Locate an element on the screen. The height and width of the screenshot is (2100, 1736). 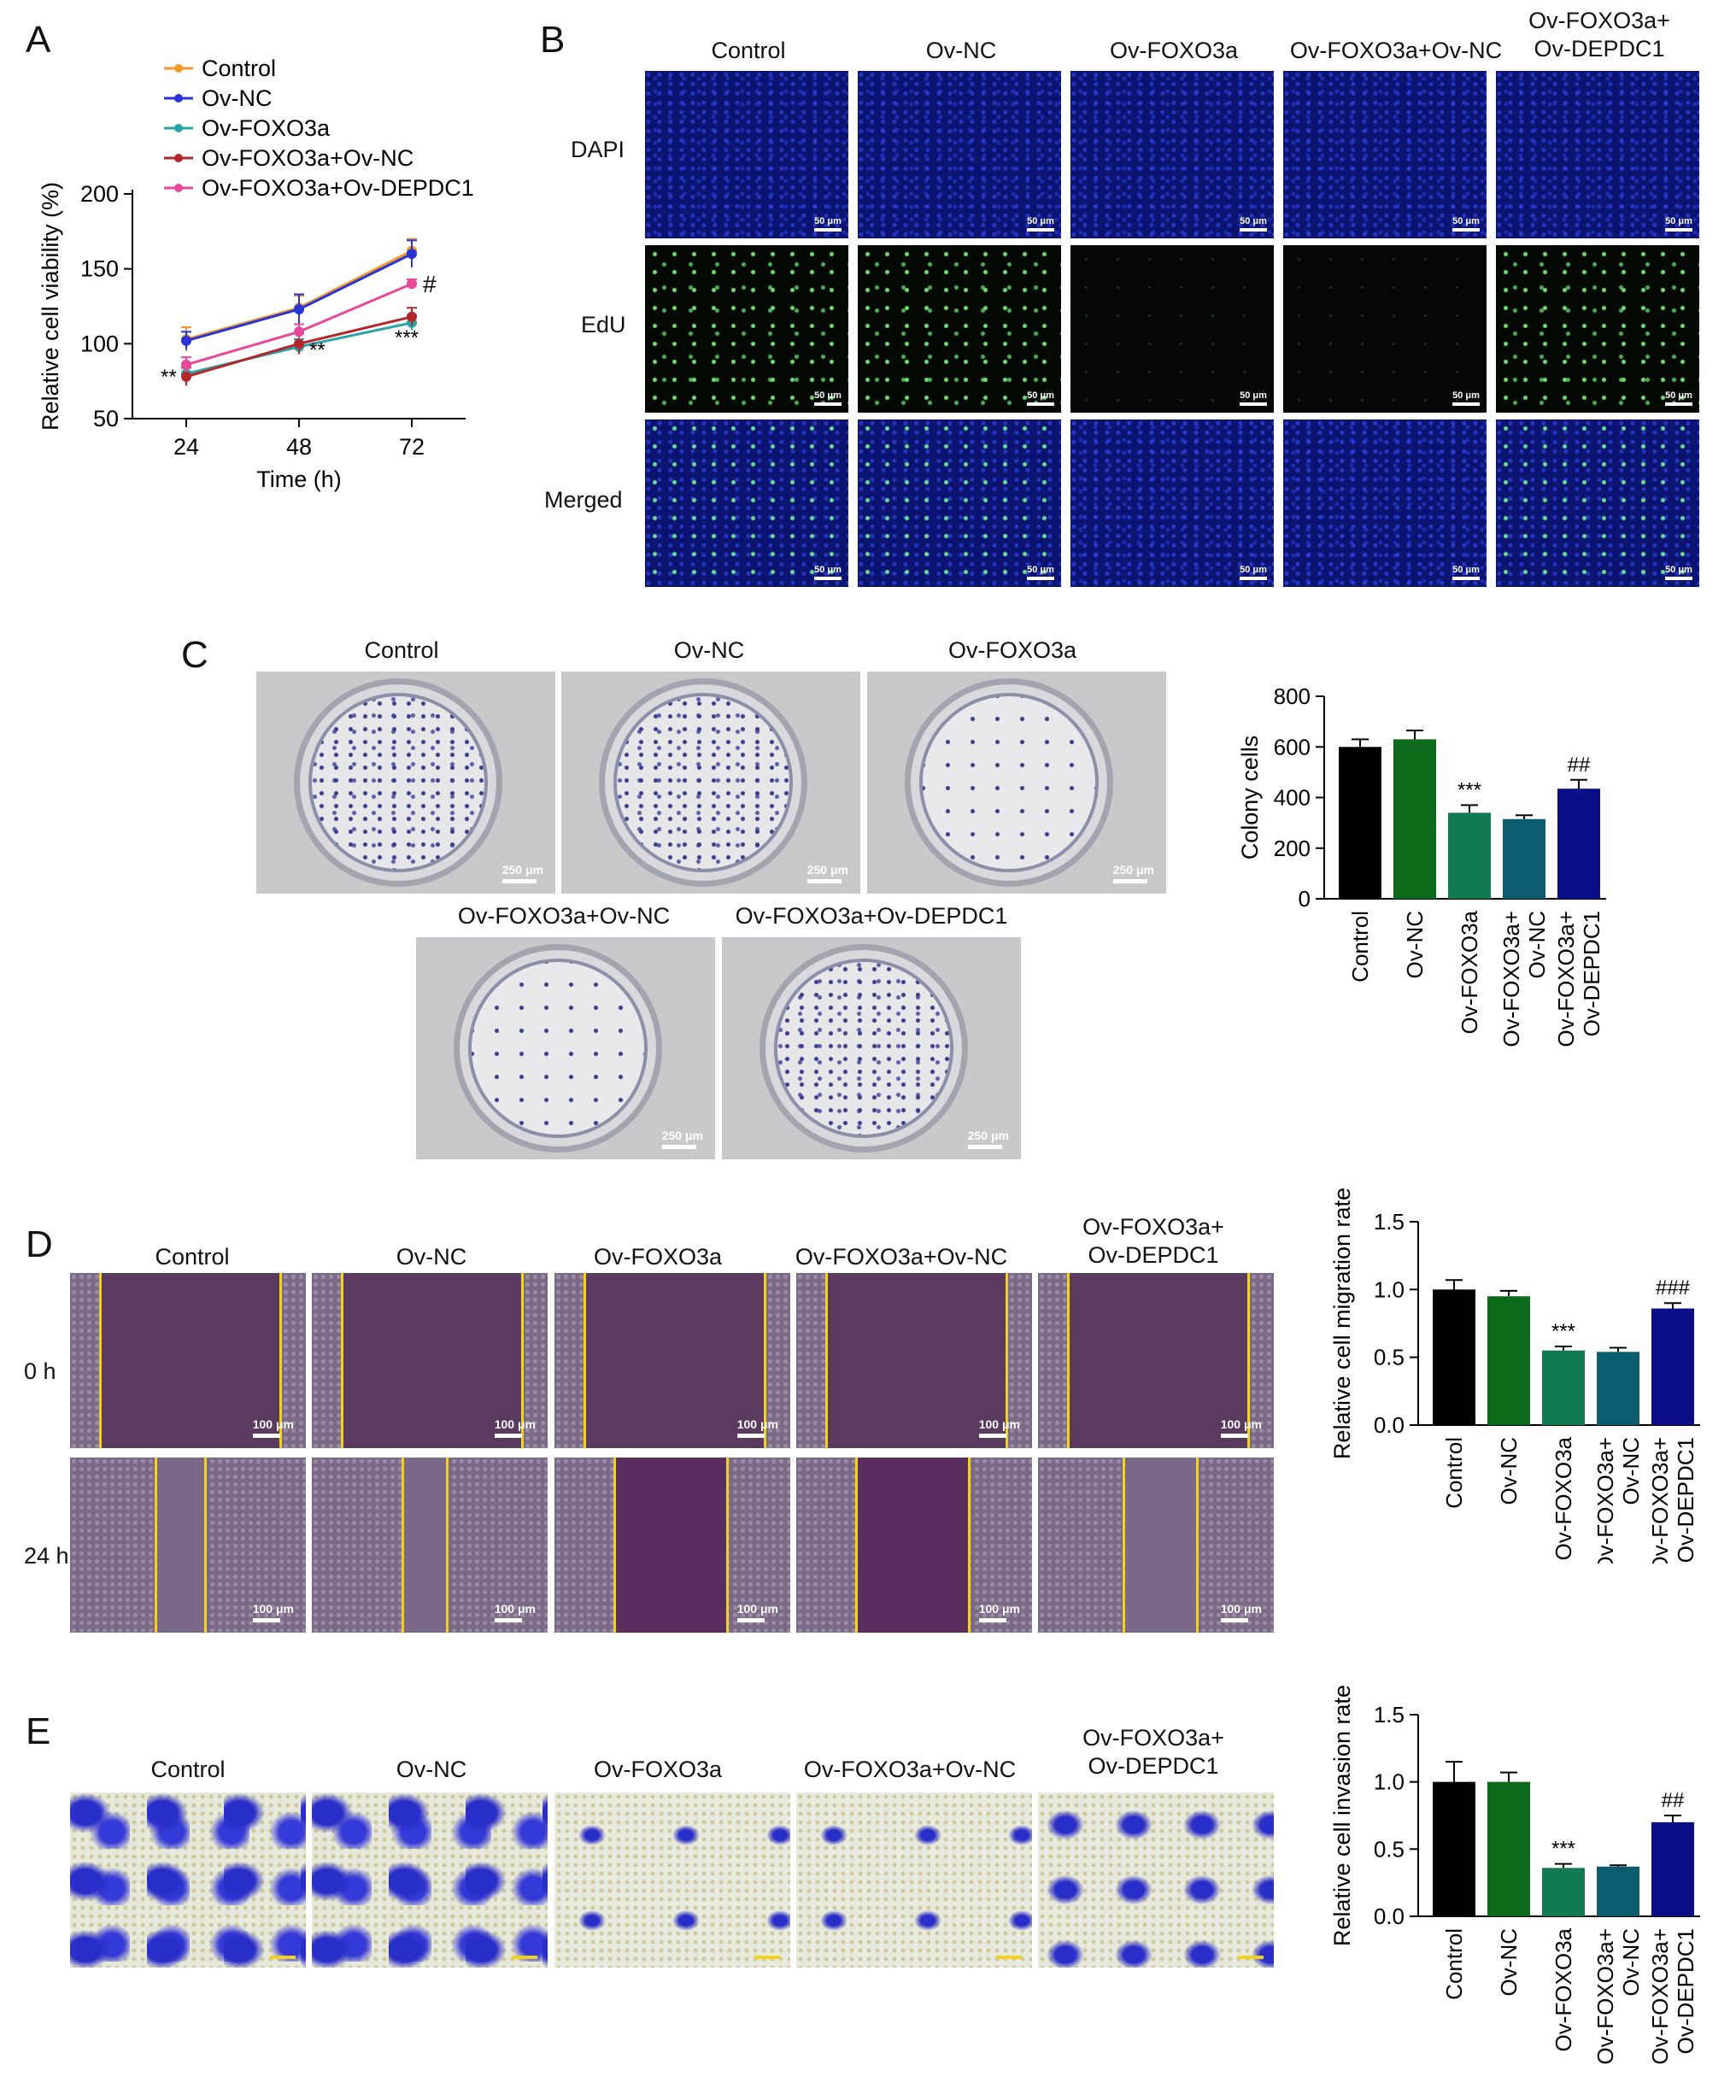
significance-annotation: ** is located at coordinates (169, 377).